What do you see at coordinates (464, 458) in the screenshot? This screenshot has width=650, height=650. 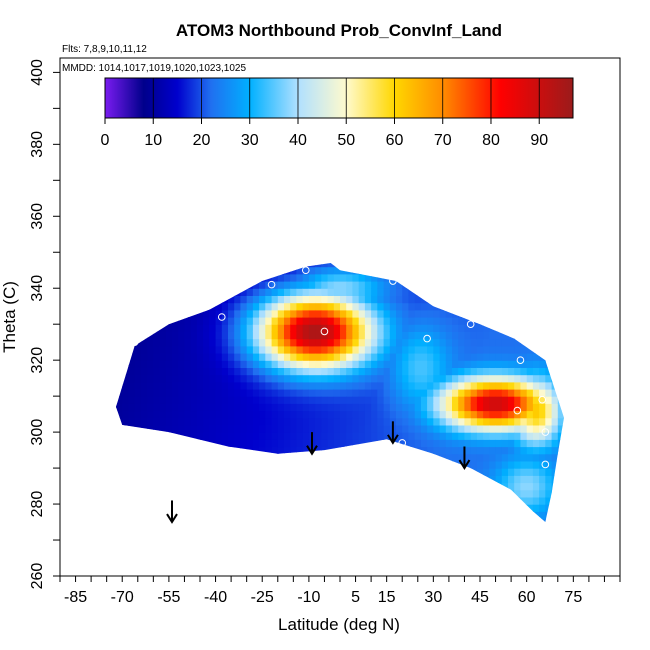 I see `down-arrow` at bounding box center [464, 458].